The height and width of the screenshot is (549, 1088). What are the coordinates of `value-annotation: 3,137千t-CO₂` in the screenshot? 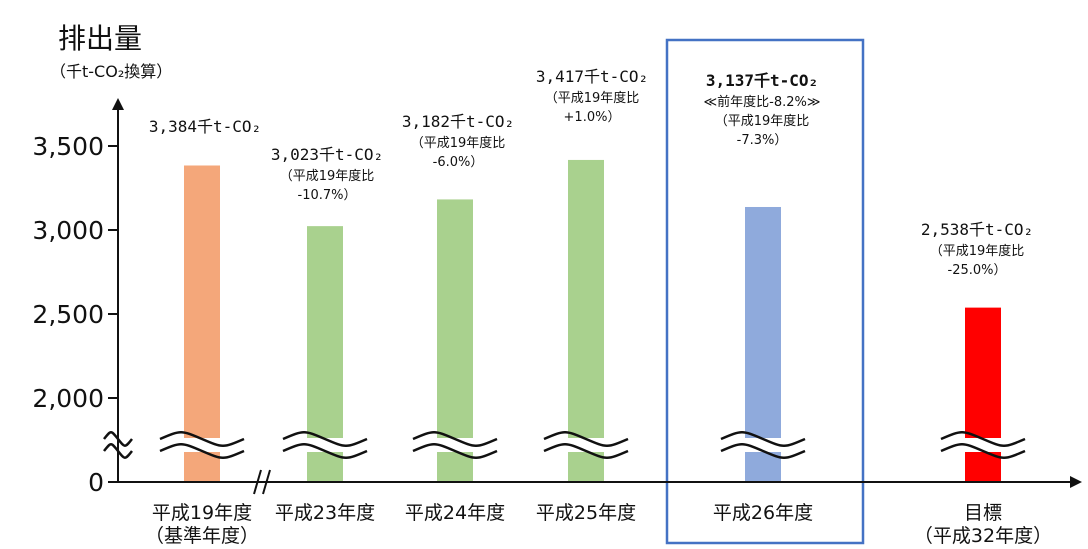 It's located at (762, 80).